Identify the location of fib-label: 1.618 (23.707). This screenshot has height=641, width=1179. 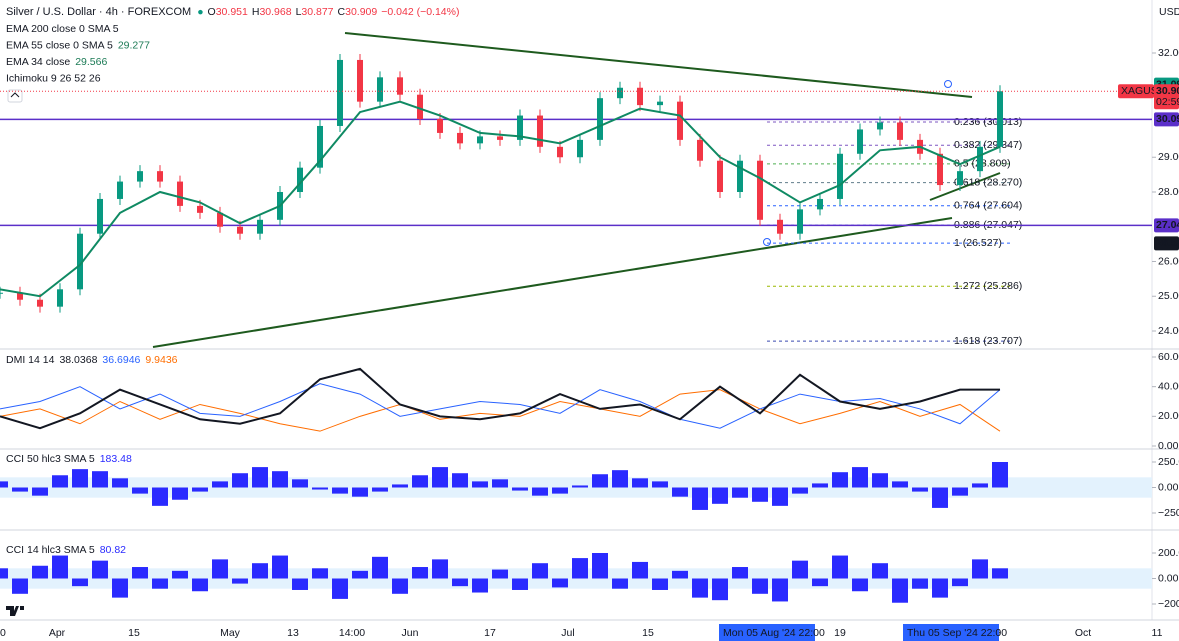
(988, 341).